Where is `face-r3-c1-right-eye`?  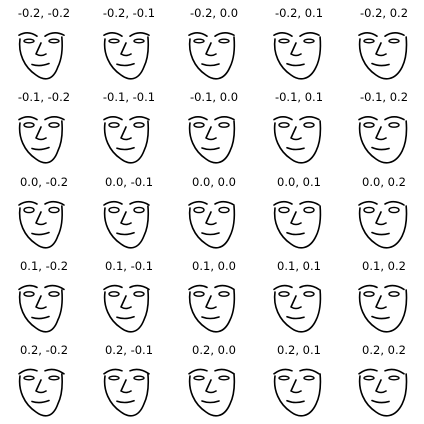 face-r3-c1-right-eye is located at coordinates (139, 294).